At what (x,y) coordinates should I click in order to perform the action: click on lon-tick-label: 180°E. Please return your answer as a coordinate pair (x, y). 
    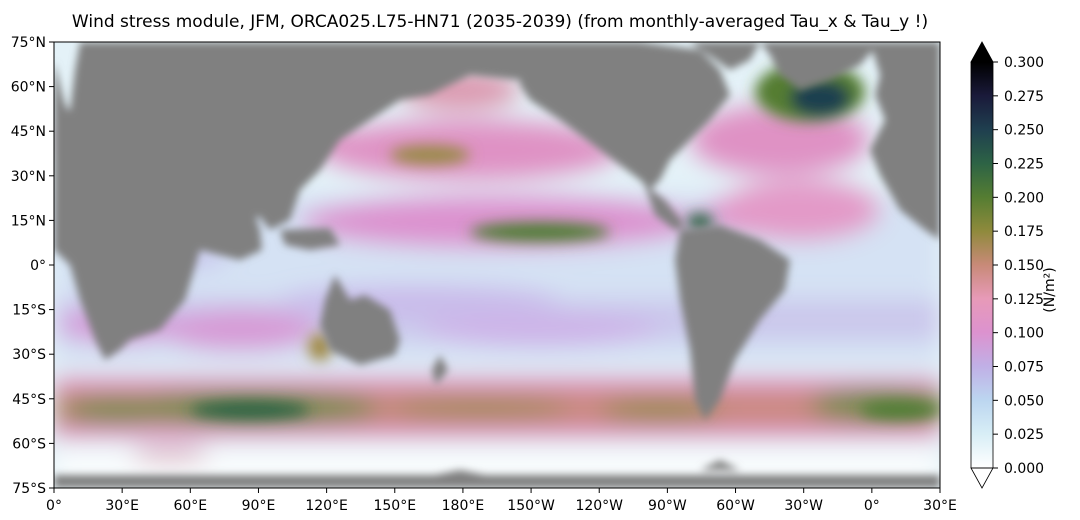
    Looking at the image, I should click on (463, 506).